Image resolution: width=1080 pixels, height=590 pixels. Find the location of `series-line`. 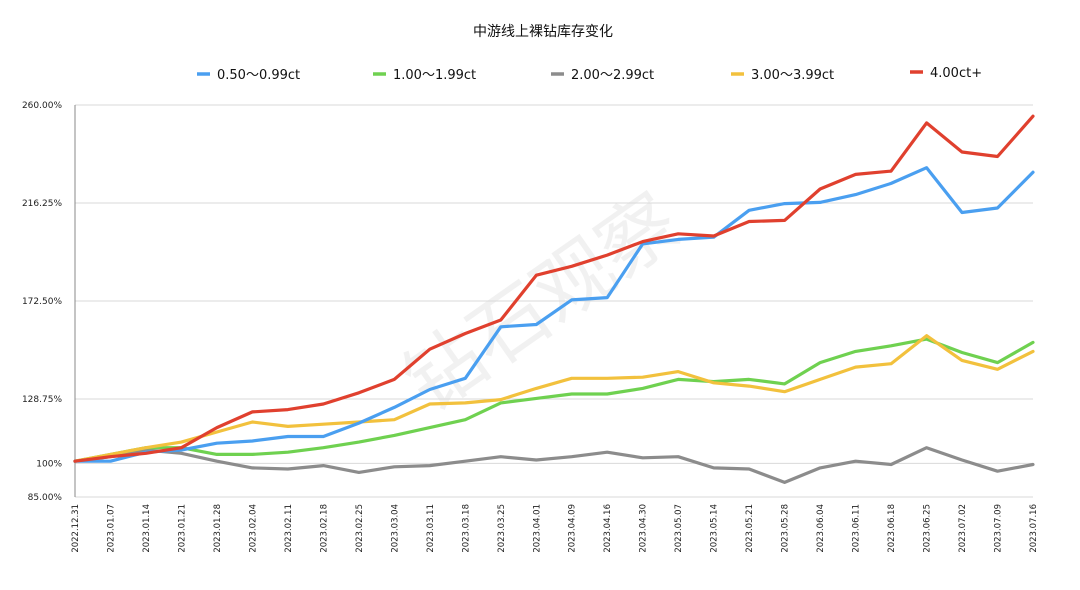

series-line is located at coordinates (554, 465).